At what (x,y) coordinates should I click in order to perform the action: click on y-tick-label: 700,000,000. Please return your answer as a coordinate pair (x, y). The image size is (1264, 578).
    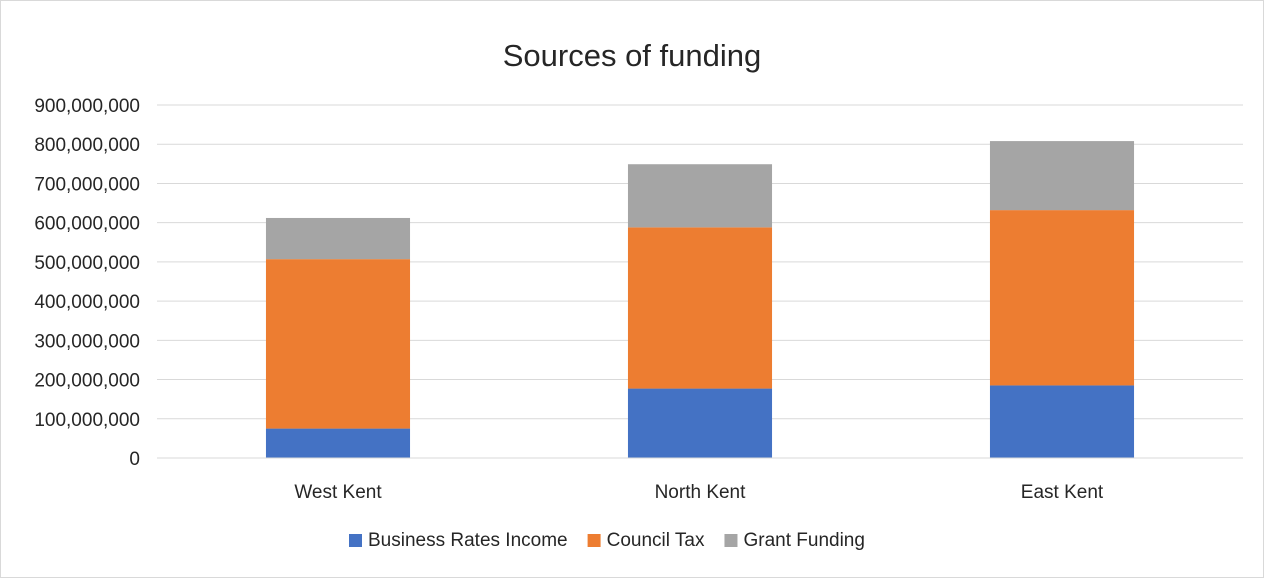
    Looking at the image, I should click on (87, 184).